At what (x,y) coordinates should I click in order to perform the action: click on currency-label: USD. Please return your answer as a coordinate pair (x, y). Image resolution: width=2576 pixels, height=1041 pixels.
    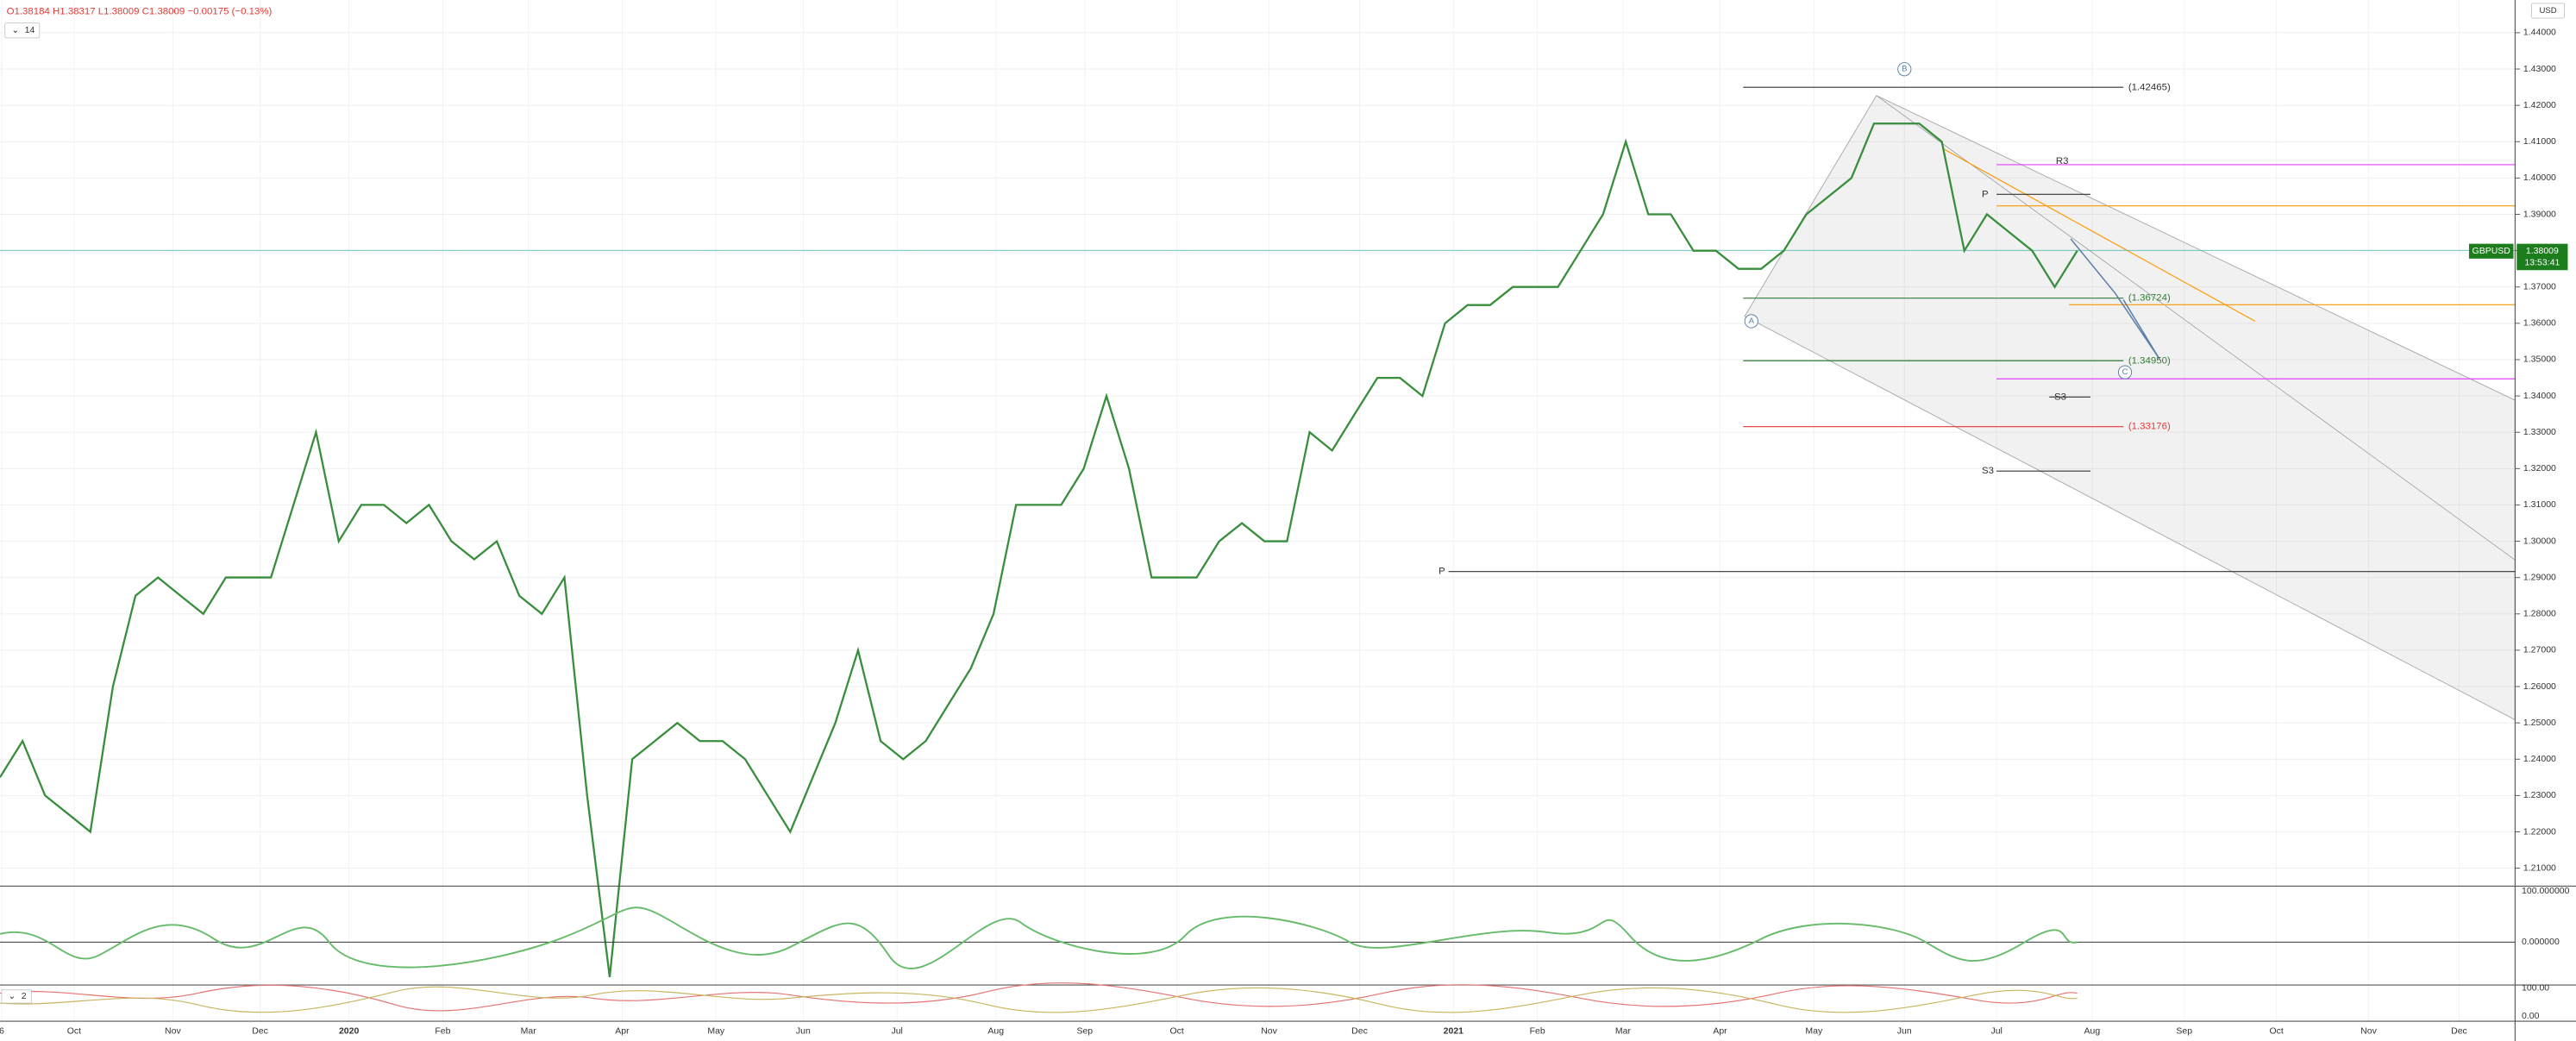
    Looking at the image, I should click on (2547, 11).